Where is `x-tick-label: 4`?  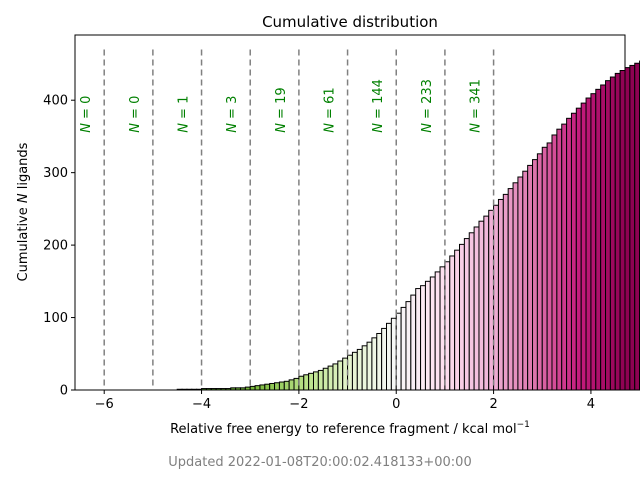 x-tick-label: 4 is located at coordinates (591, 404).